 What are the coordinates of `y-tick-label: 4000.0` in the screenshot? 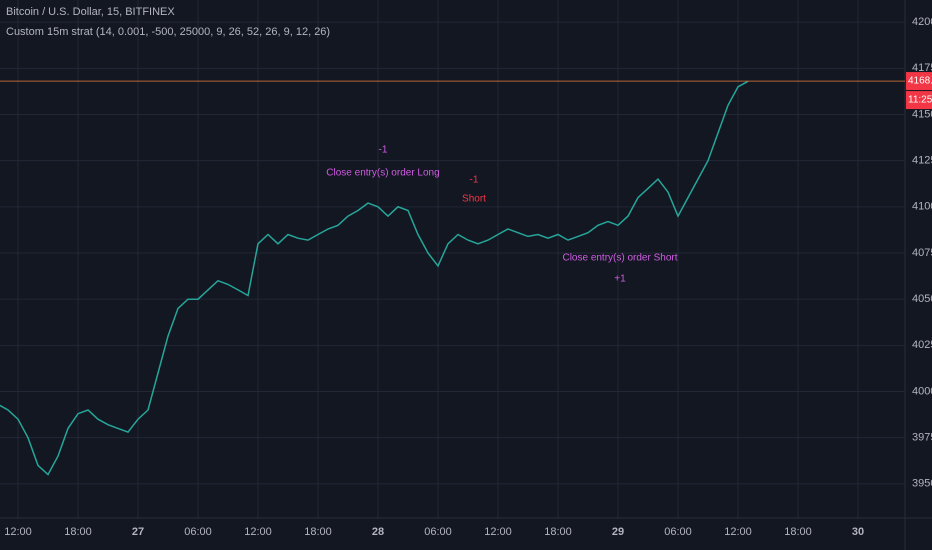 It's located at (922, 391).